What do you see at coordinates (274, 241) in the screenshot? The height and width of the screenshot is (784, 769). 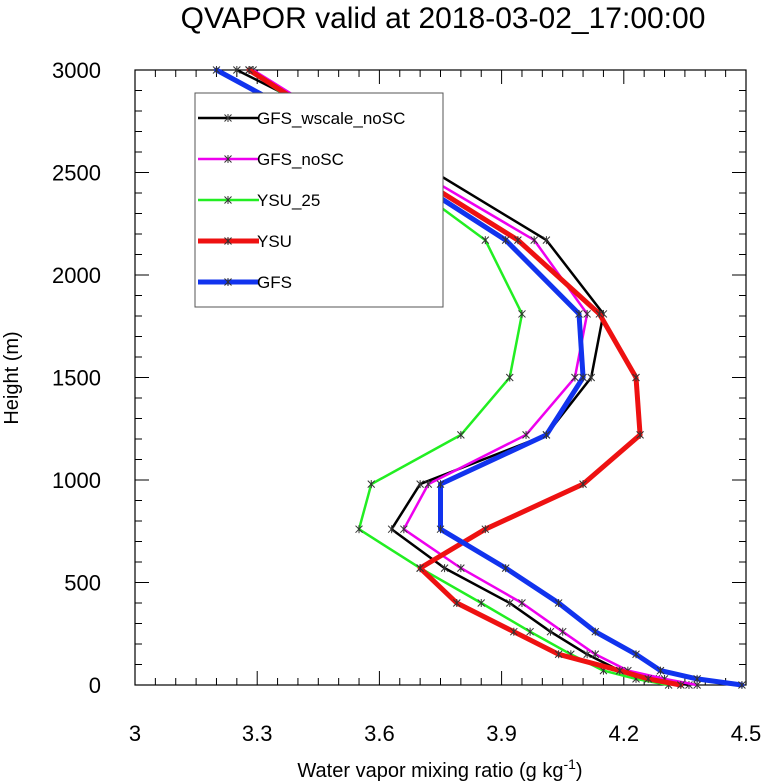 I see `legend-label: YSU` at bounding box center [274, 241].